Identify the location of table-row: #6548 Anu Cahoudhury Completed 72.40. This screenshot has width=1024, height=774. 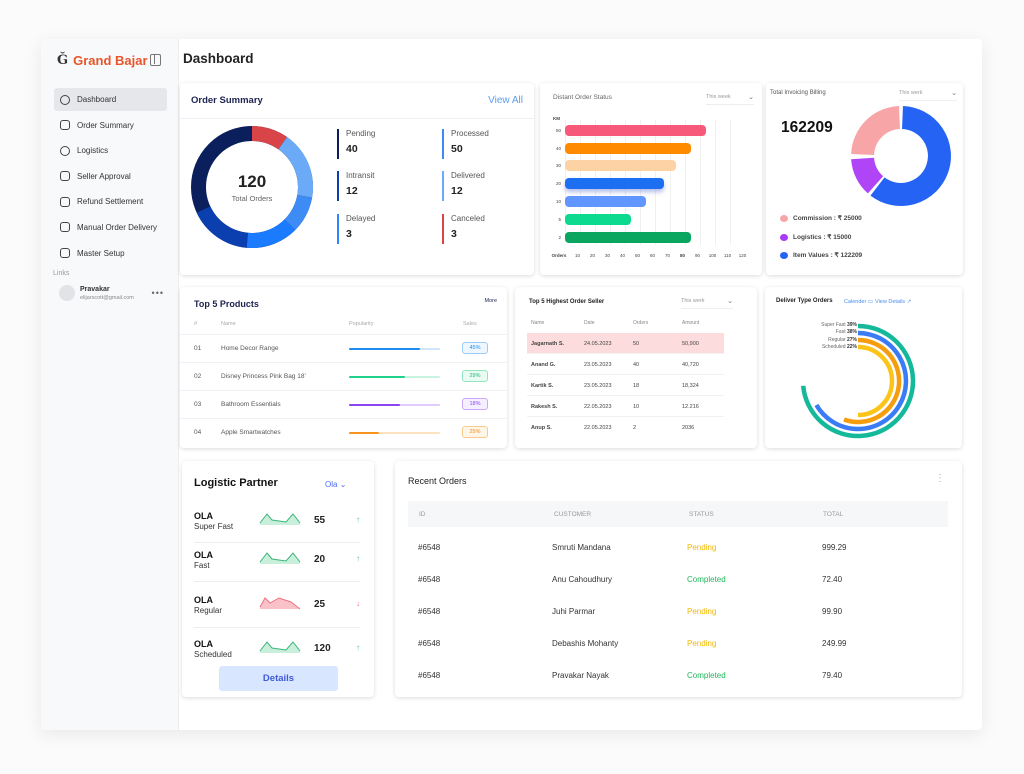
(630, 579).